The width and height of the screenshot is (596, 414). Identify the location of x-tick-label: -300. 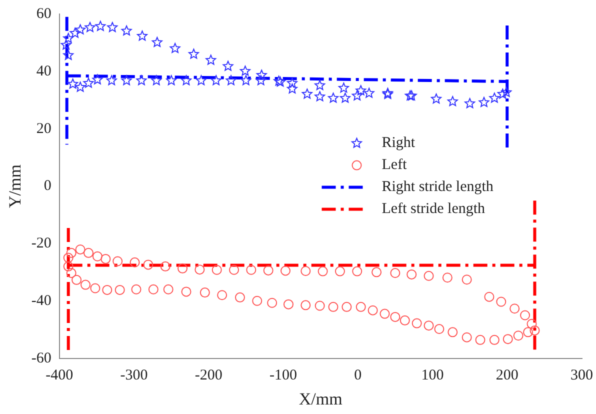
(134, 376).